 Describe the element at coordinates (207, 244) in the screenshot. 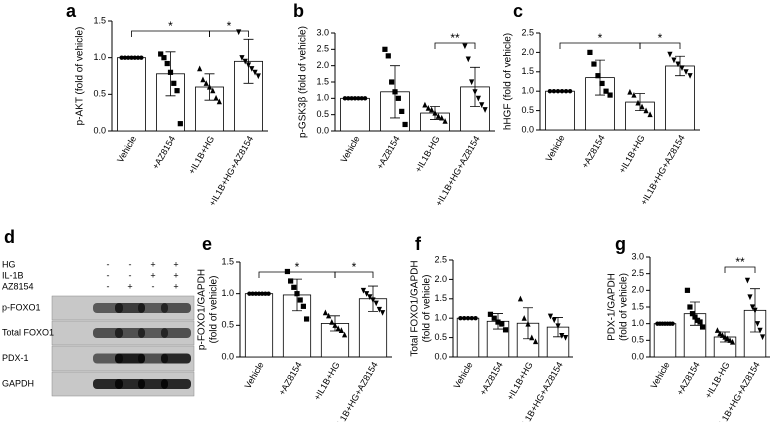

I see `panel-letter: e` at that location.